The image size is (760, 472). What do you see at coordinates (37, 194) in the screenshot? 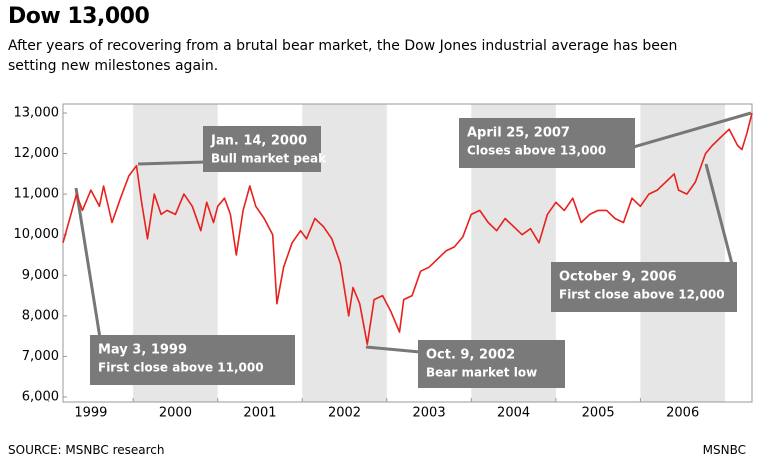
I see `y-tick-label: 11,000` at bounding box center [37, 194].